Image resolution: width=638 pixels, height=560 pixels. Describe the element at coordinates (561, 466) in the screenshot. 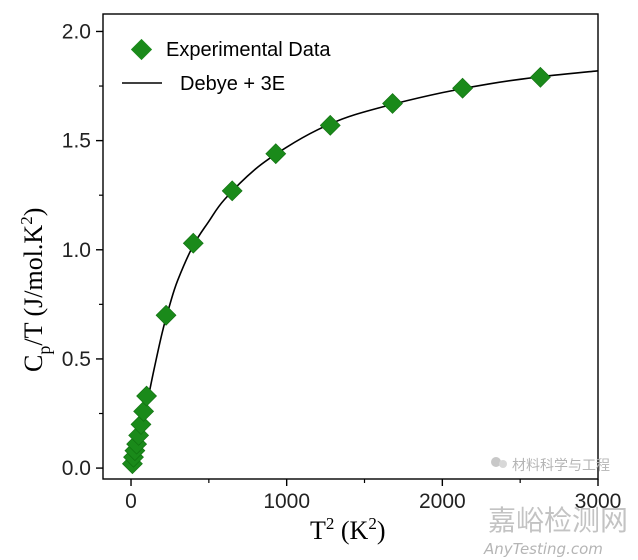

I see `watermark-wechat: 材料科学与工程` at that location.